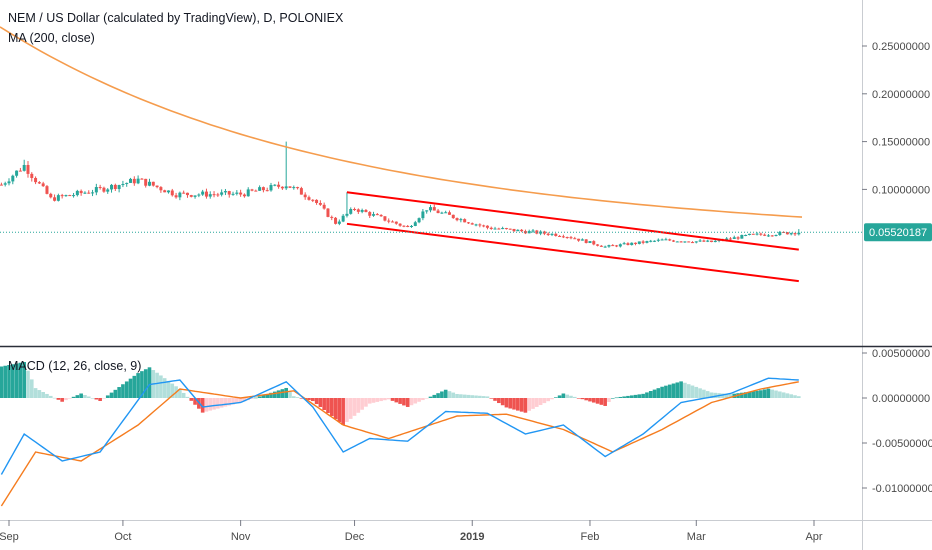 The height and width of the screenshot is (550, 932). I want to click on macd-y-tick-label: -0.01000000, so click(902, 489).